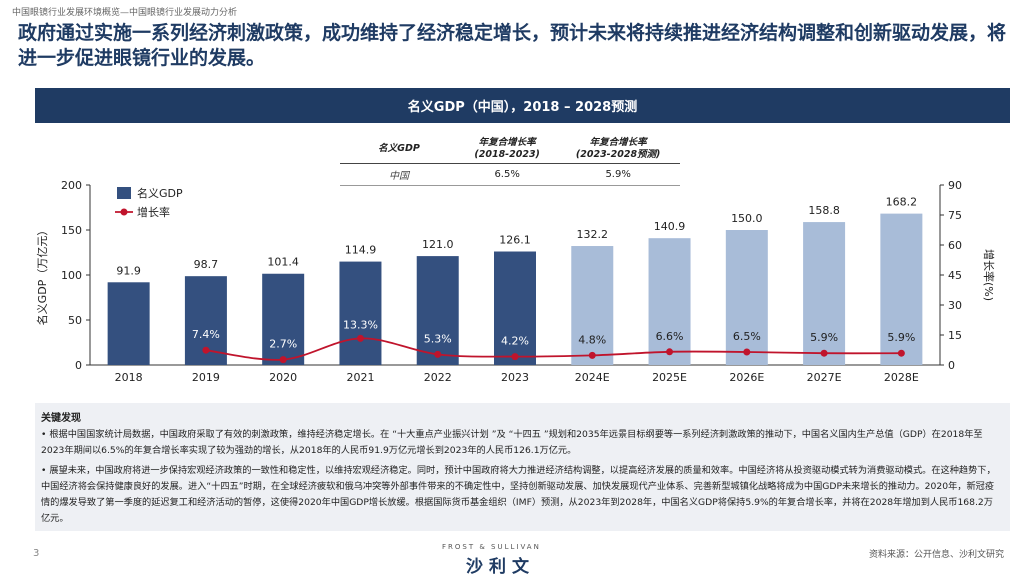 The height and width of the screenshot is (577, 1024). I want to click on bar-2024E, so click(592, 305).